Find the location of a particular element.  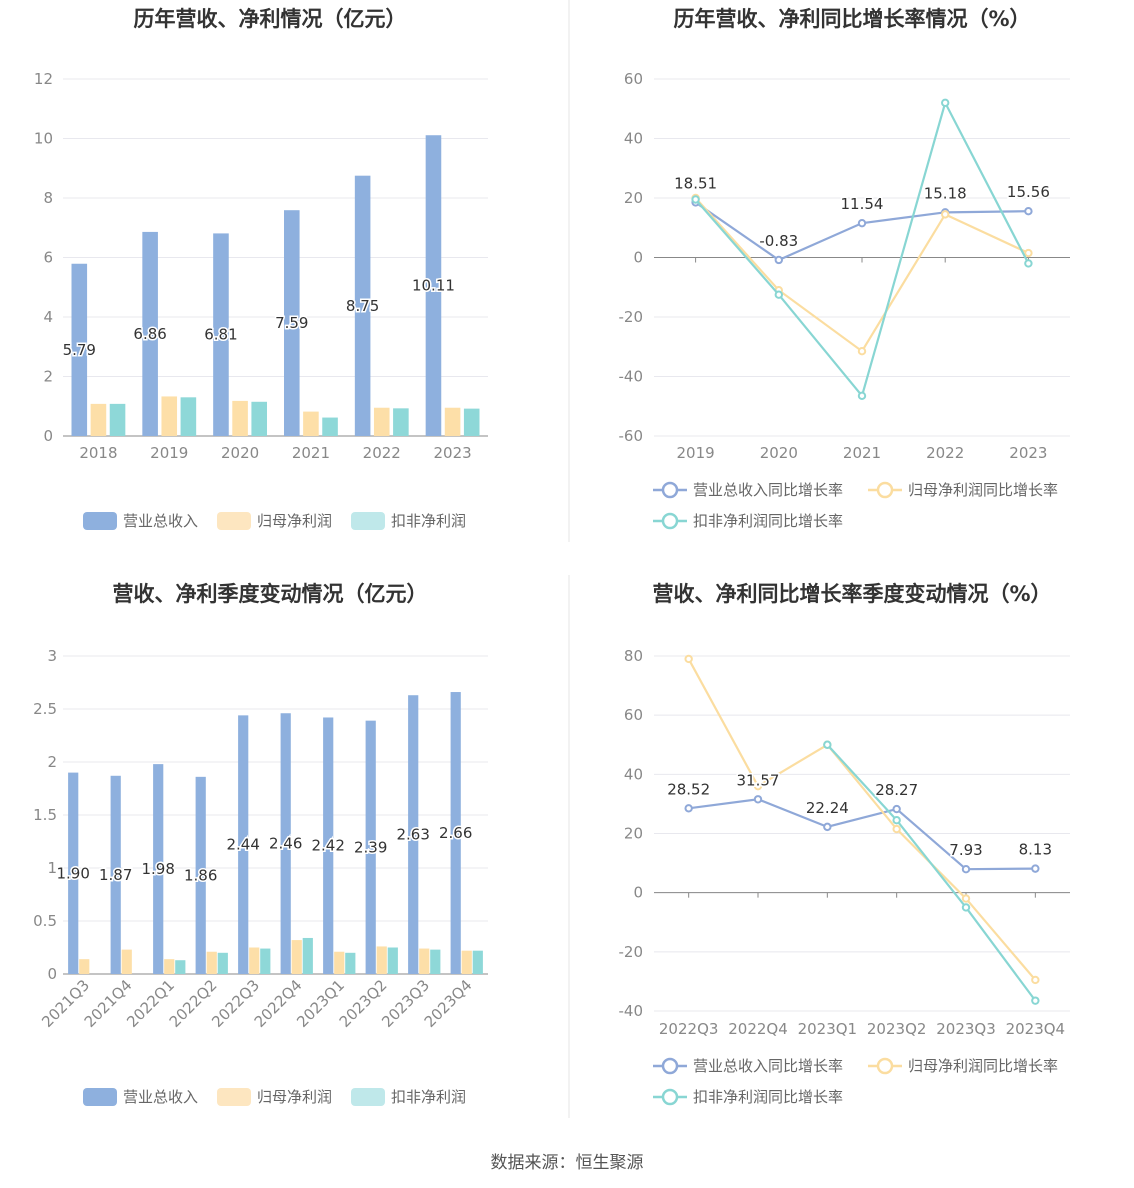

legend-swatch is located at coordinates (234, 1097).